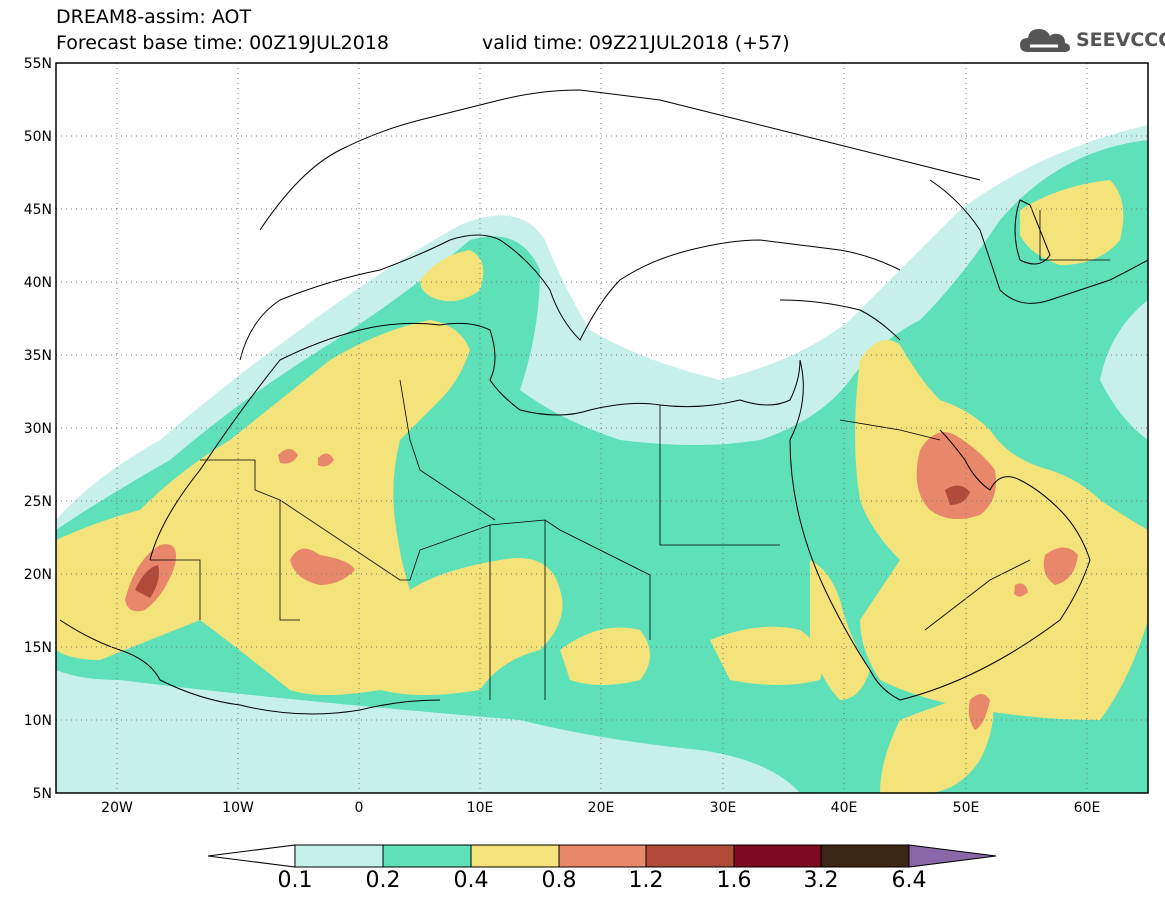 The image size is (1165, 905). I want to click on lon-label: 60E, so click(1087, 808).